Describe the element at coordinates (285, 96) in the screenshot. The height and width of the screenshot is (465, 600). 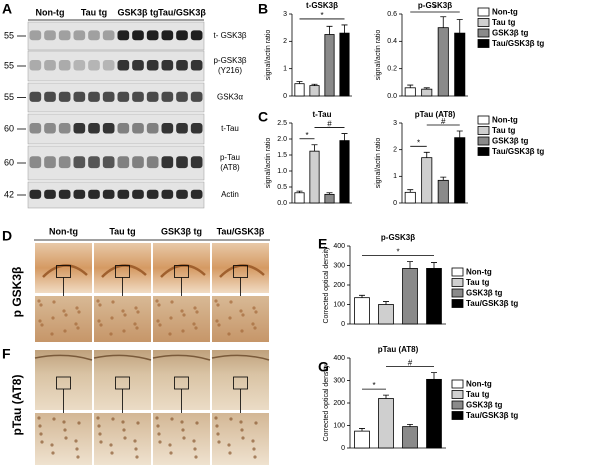
I see `y-tick-label: 0` at that location.